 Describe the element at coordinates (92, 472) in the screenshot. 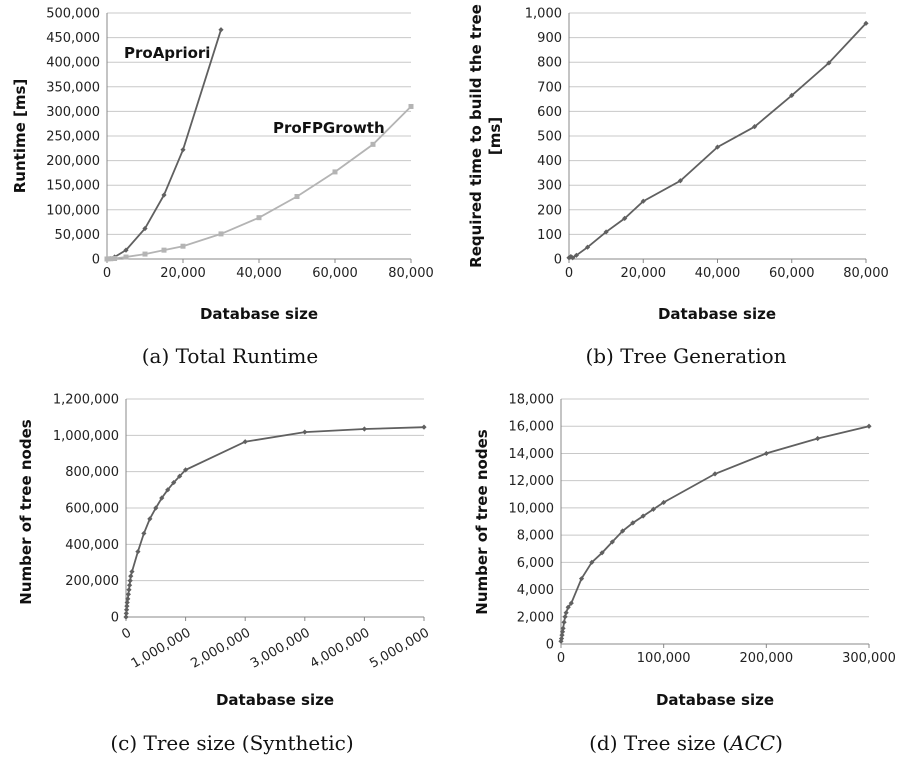

I see `panel-c-y-tick-label: 800,000` at that location.